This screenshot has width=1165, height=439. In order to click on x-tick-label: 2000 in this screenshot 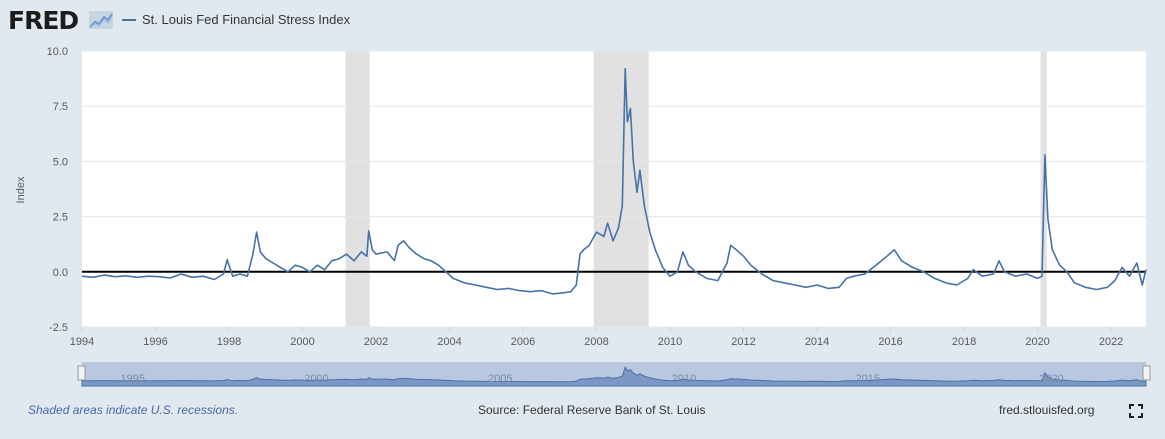, I will do `click(302, 342)`.